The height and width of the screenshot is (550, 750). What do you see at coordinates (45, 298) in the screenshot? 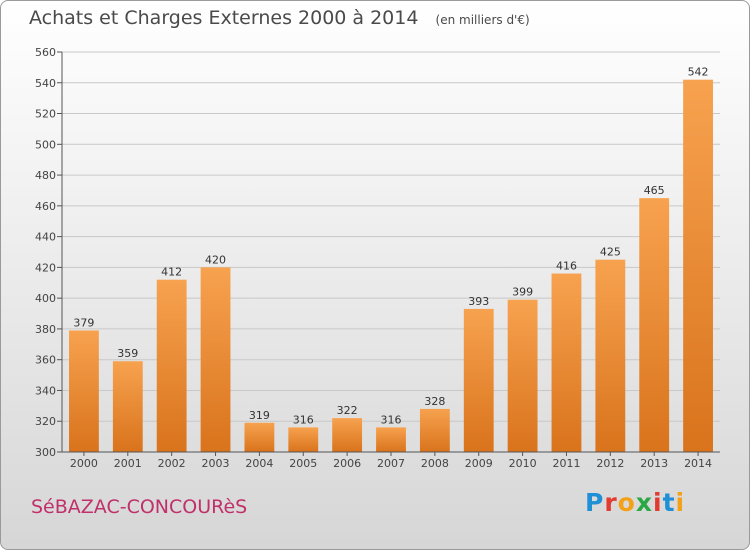
I see `y-tick-label: 400` at bounding box center [45, 298].